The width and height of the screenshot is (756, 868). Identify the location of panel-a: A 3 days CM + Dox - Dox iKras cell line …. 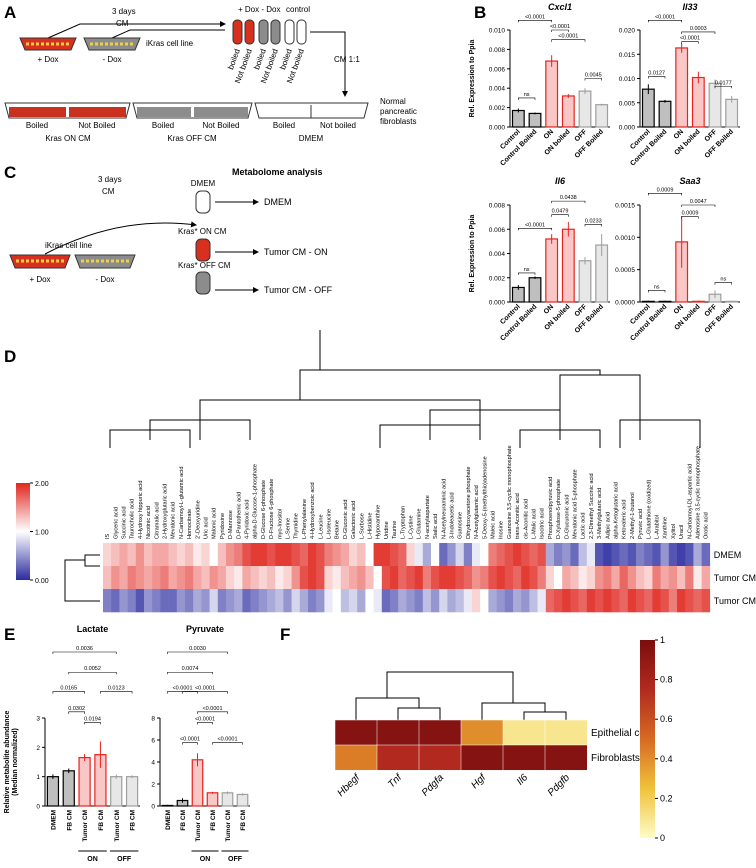
(210, 73).